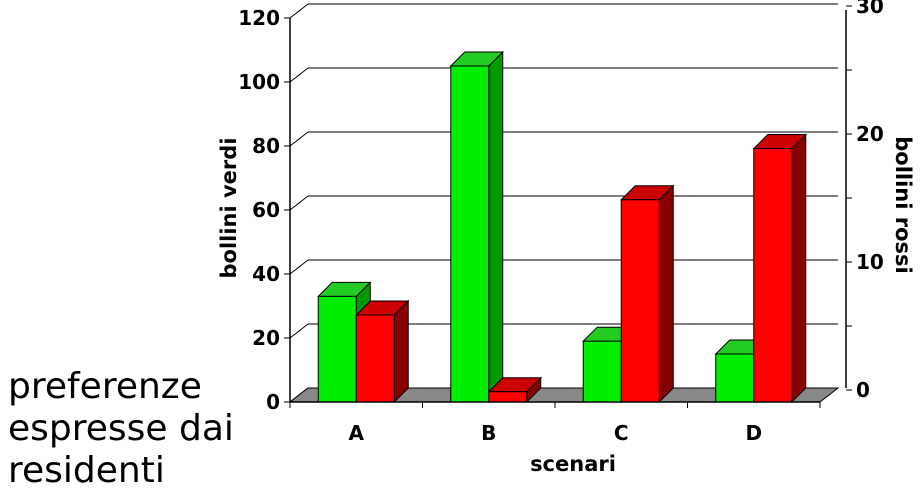 The width and height of the screenshot is (923, 498). What do you see at coordinates (266, 210) in the screenshot?
I see `y-tick-label: 60` at bounding box center [266, 210].